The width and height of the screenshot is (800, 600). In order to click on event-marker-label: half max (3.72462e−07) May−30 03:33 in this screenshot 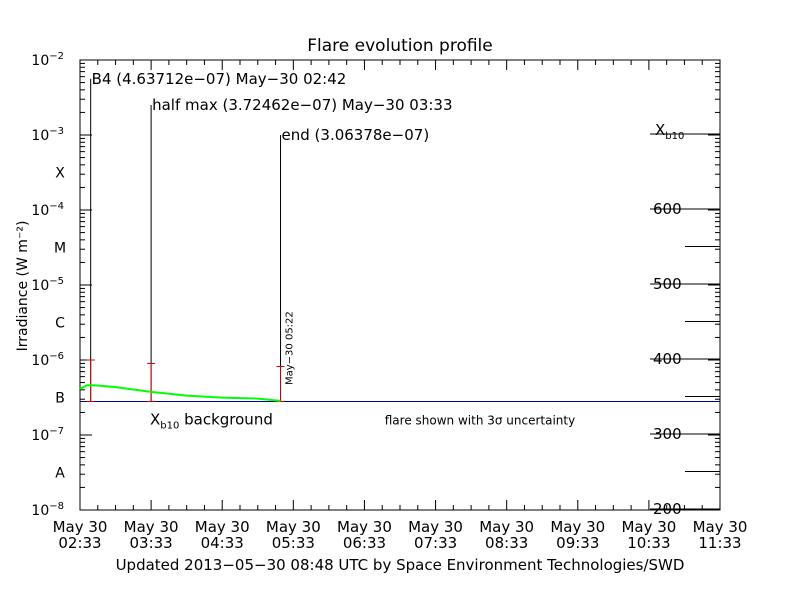, I will do `click(302, 105)`.